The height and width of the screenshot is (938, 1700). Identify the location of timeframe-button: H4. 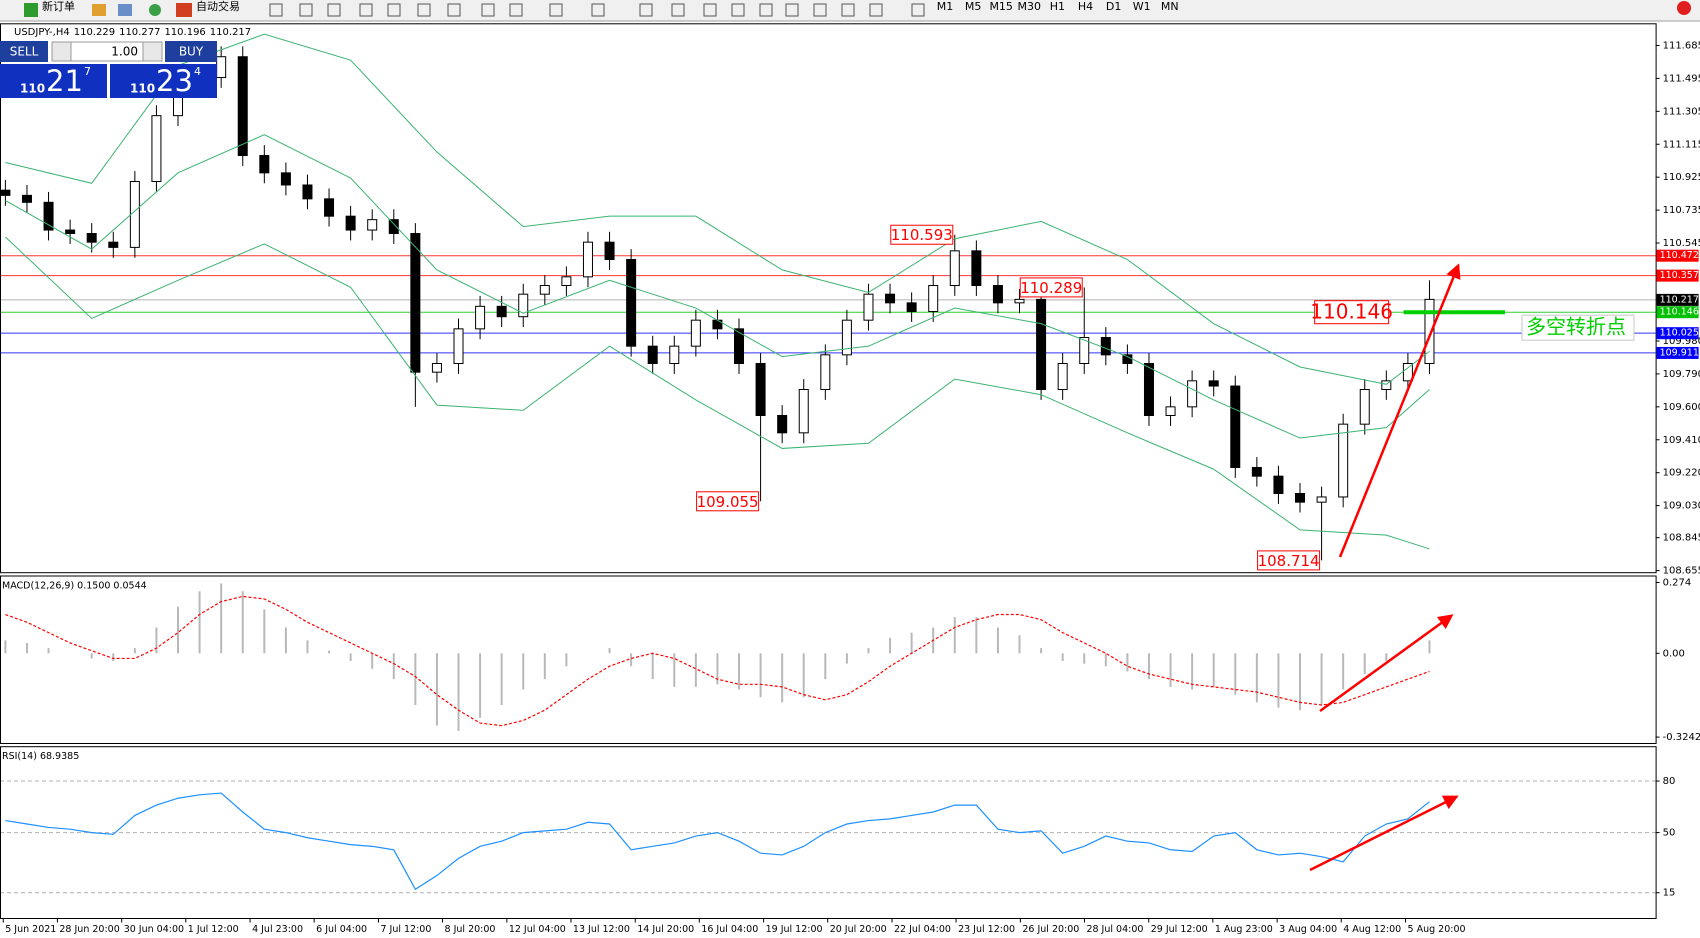
(1085, 6).